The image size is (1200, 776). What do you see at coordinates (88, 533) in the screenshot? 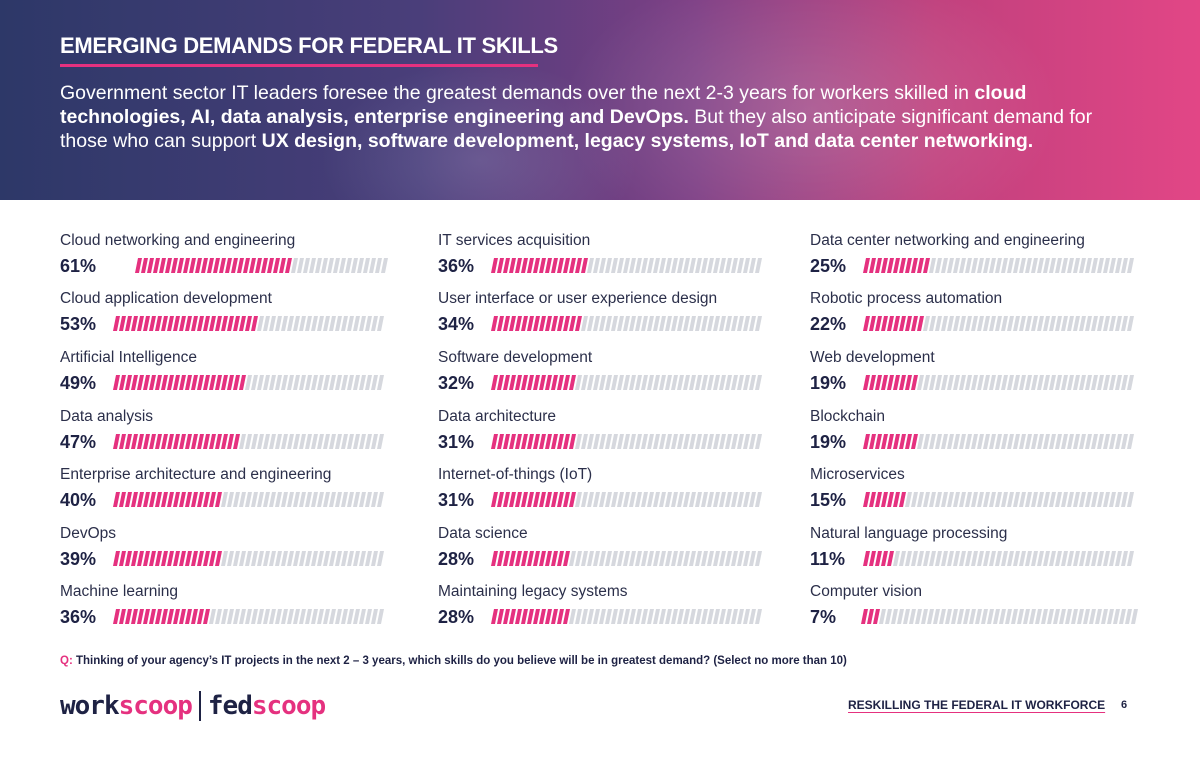
I see `skill-label: DevOps` at bounding box center [88, 533].